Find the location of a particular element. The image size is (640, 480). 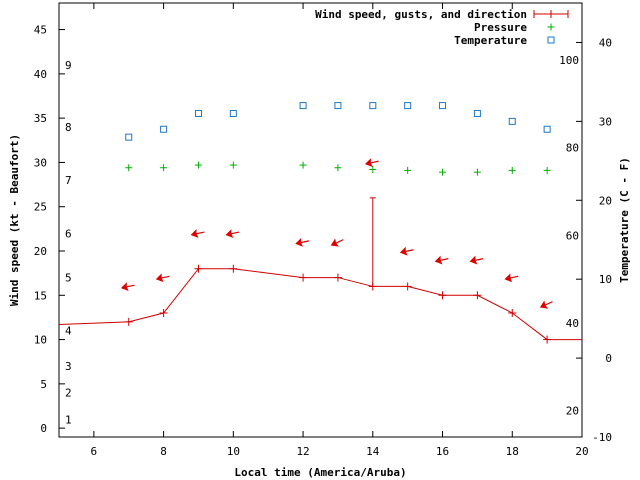

y2-tick-label: -10 is located at coordinates (602, 437).